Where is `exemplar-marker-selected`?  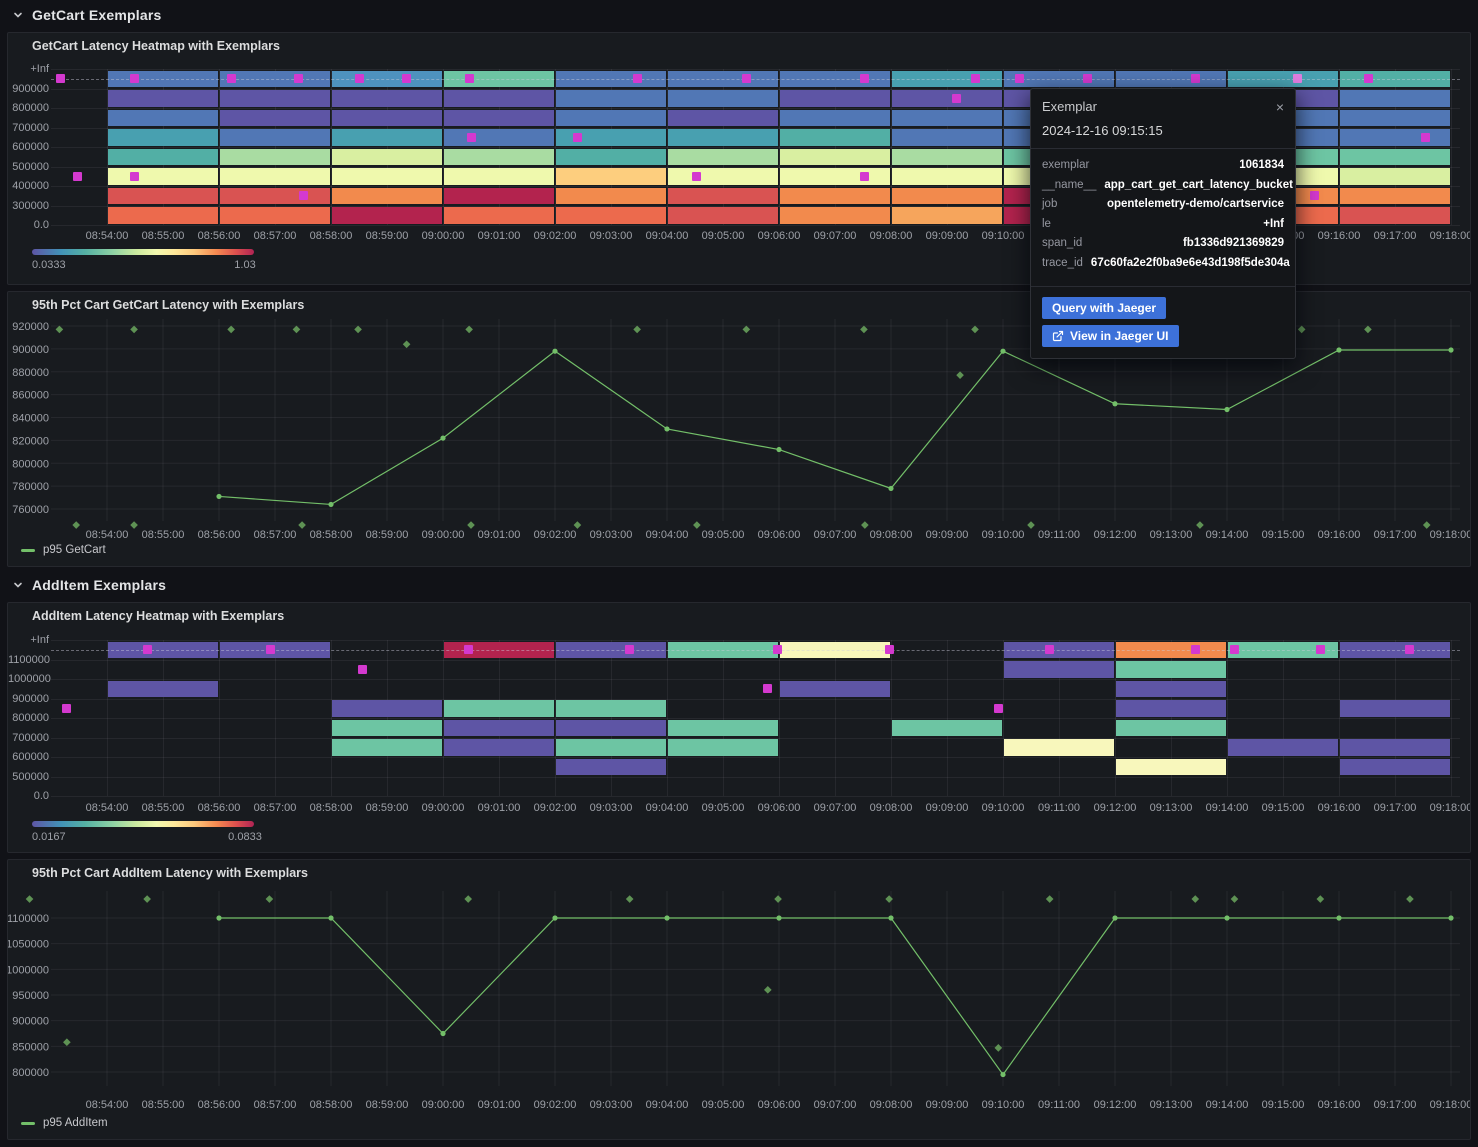 exemplar-marker-selected is located at coordinates (1297, 79).